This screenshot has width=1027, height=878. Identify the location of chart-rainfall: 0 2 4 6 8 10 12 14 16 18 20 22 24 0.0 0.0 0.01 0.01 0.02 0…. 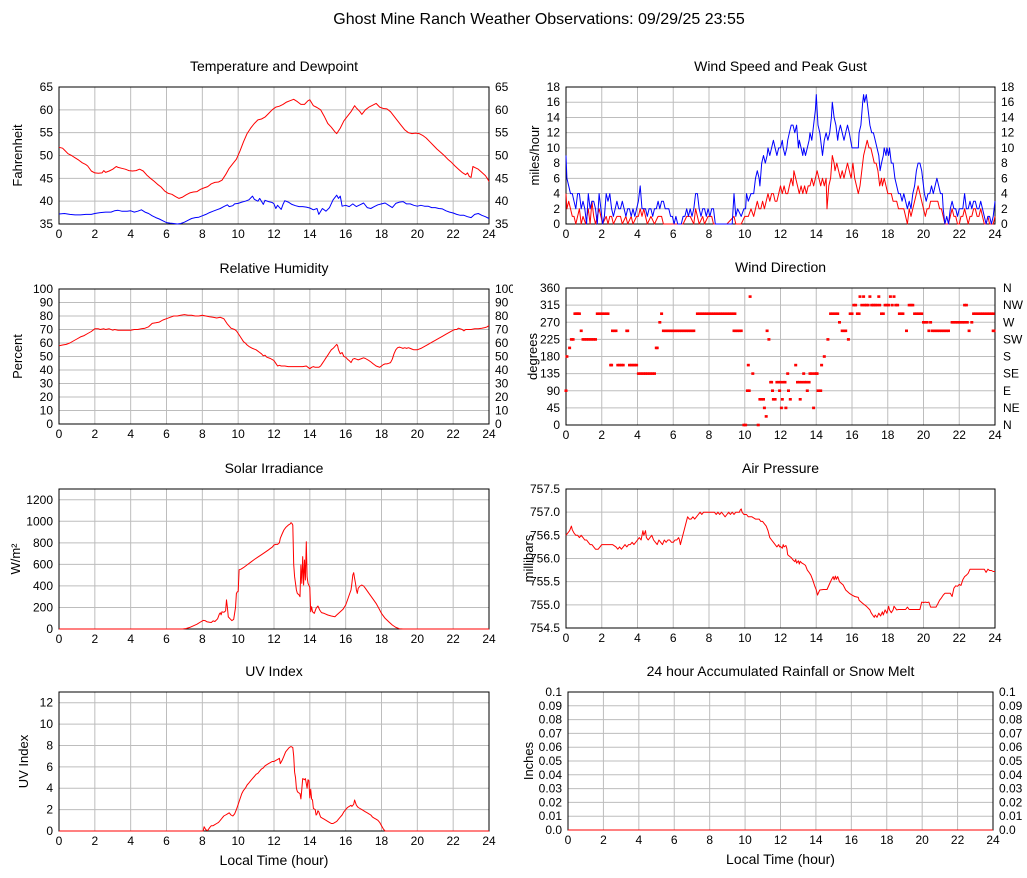
(770, 762).